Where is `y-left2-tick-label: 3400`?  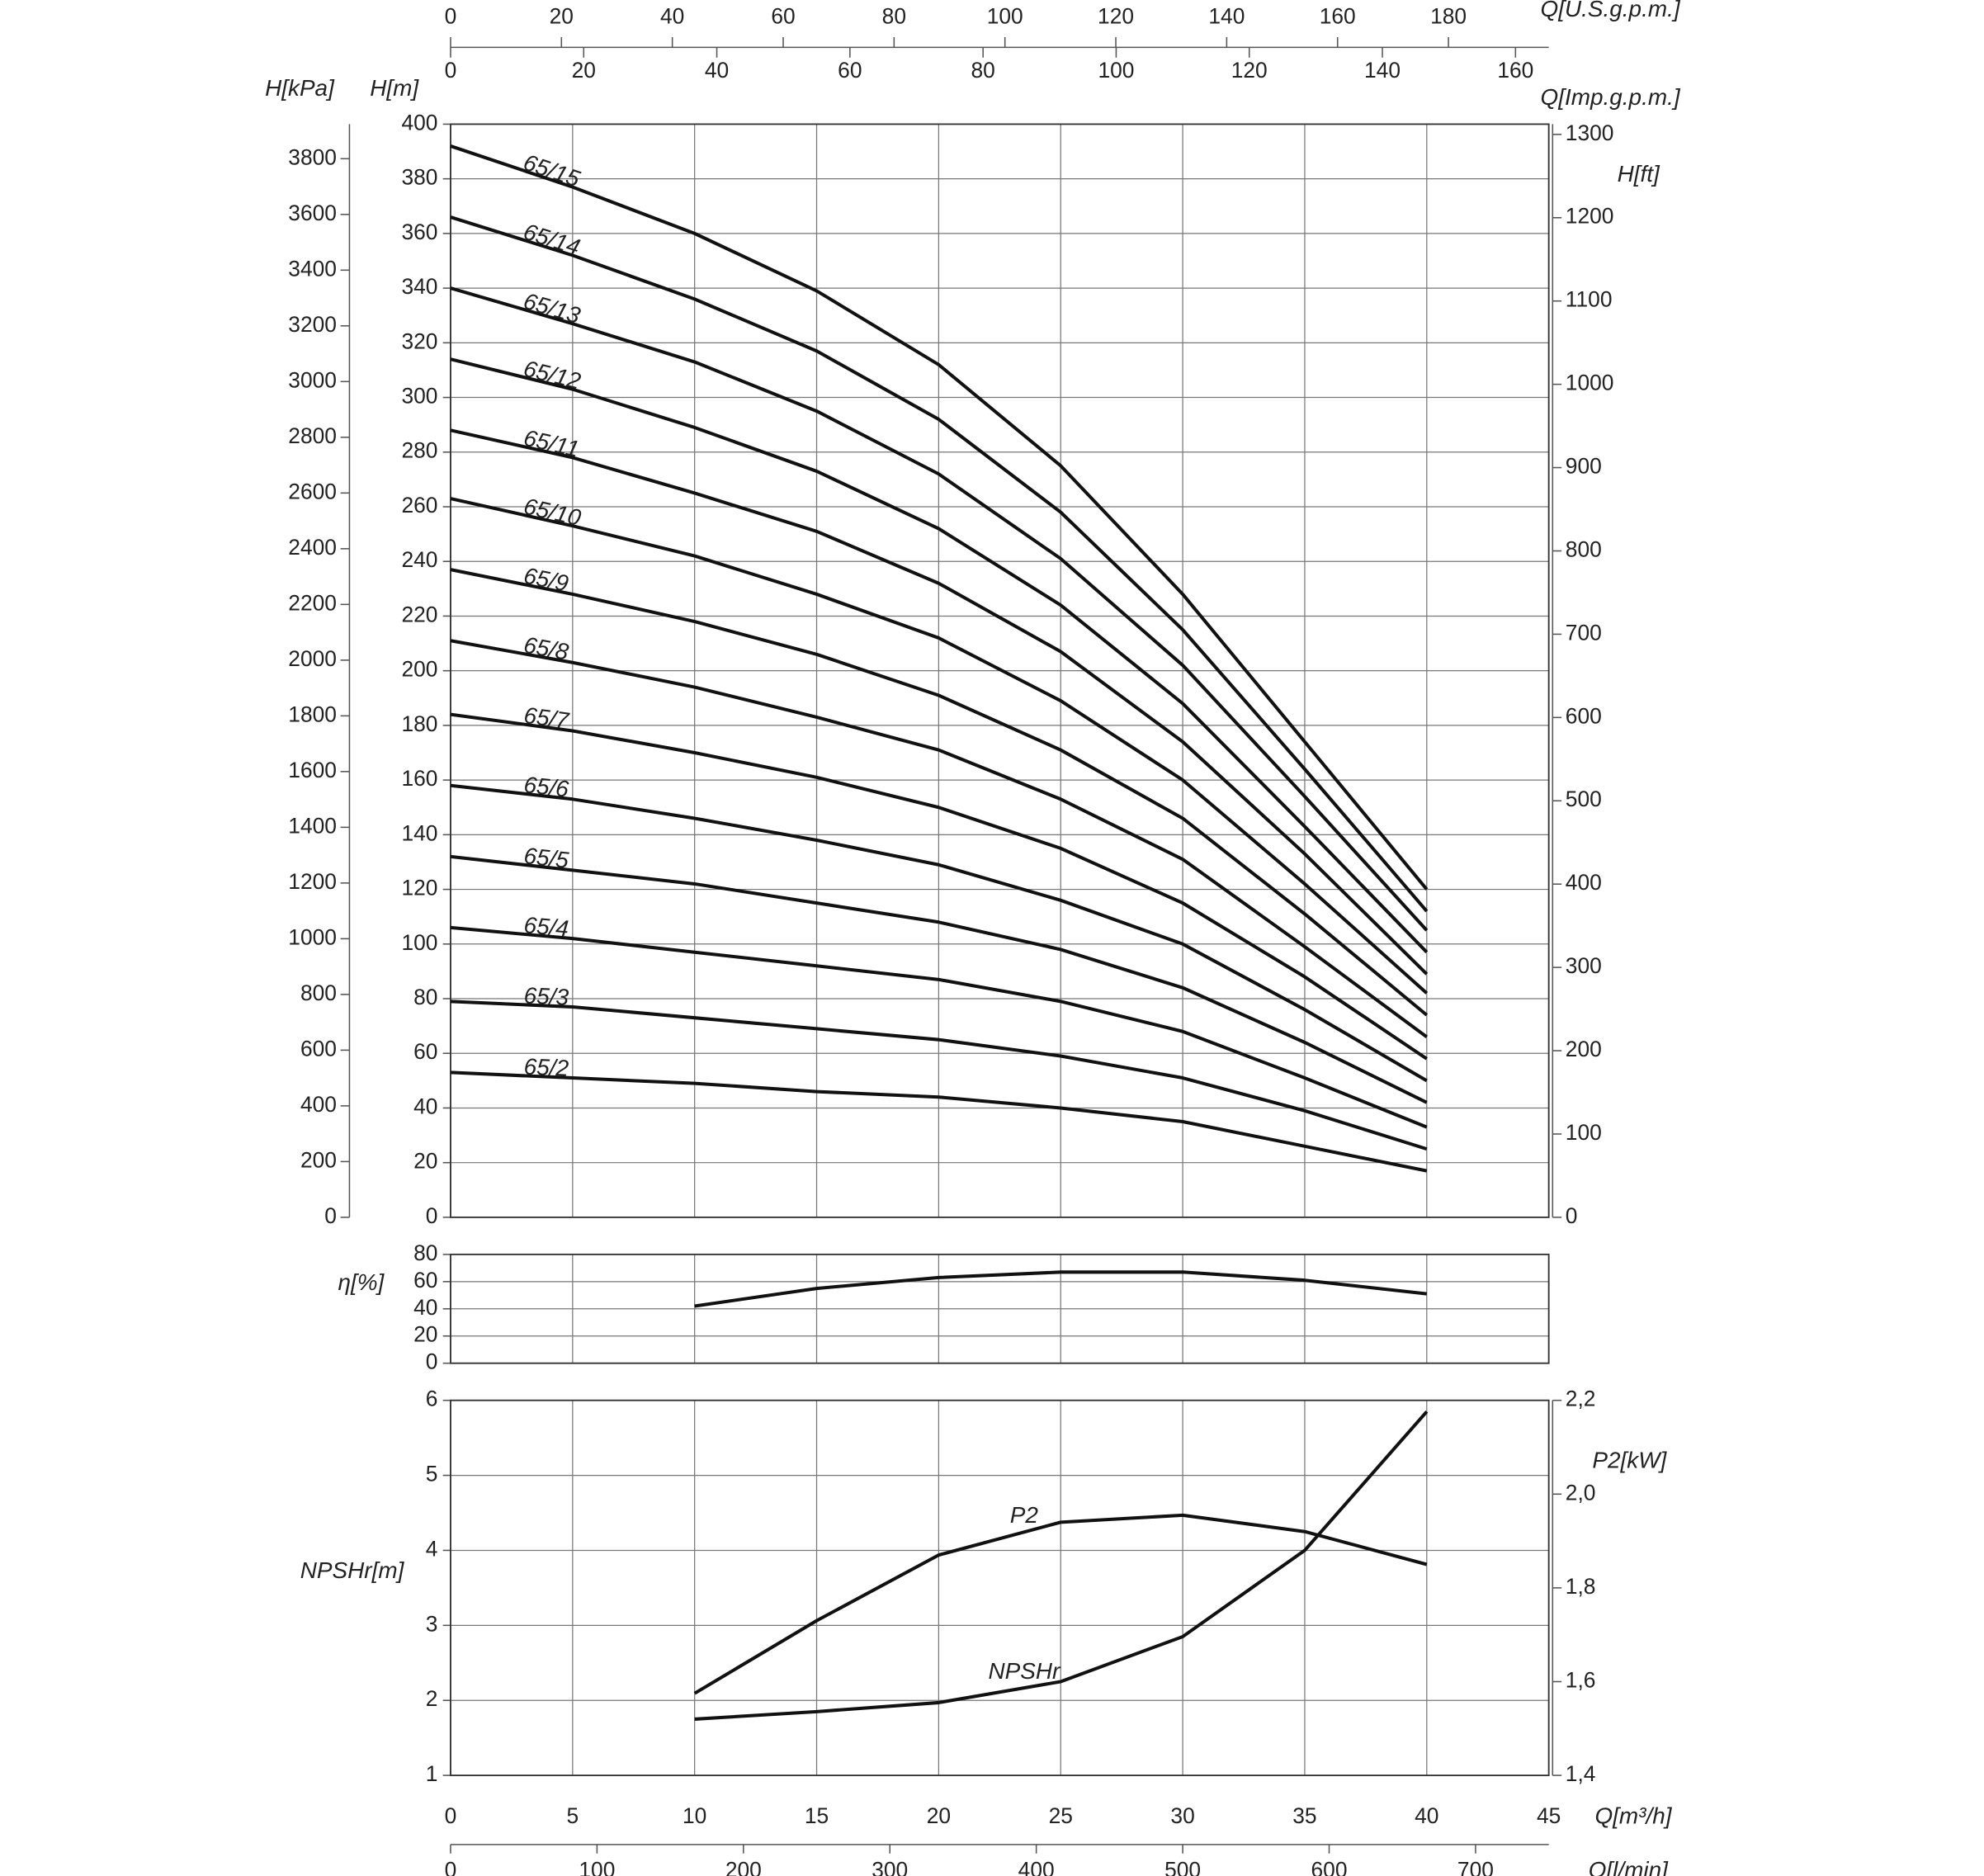
y-left2-tick-label: 3400 is located at coordinates (312, 268).